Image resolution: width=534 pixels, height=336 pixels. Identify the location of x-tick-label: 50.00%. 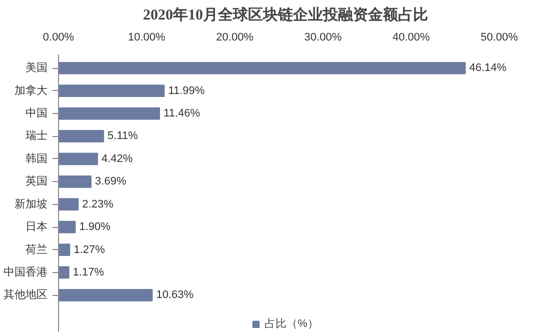
(499, 38).